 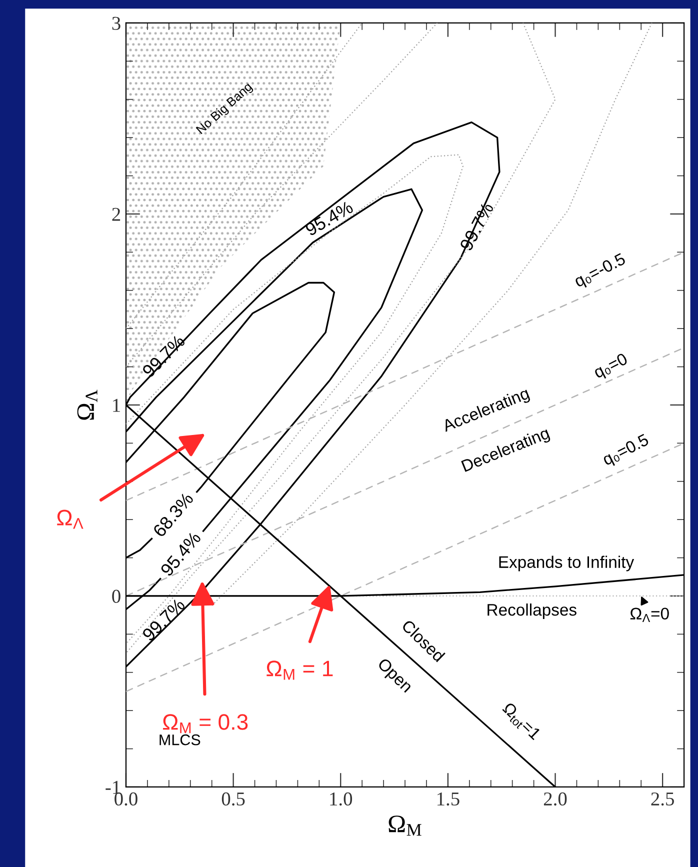 What do you see at coordinates (341, 799) in the screenshot?
I see `x-tick-label: 1.0` at bounding box center [341, 799].